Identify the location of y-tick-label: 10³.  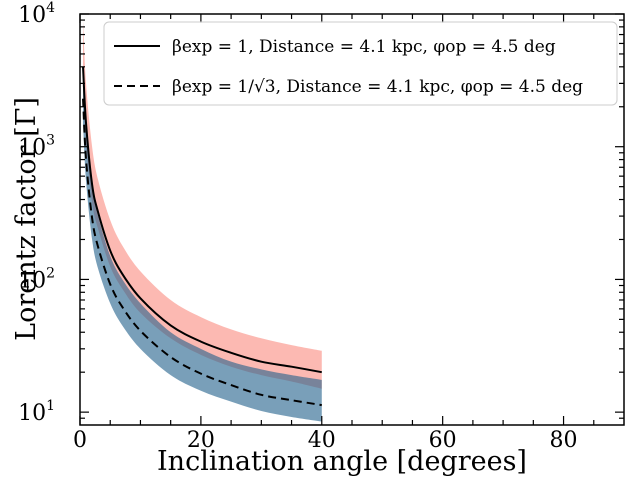
(36, 147).